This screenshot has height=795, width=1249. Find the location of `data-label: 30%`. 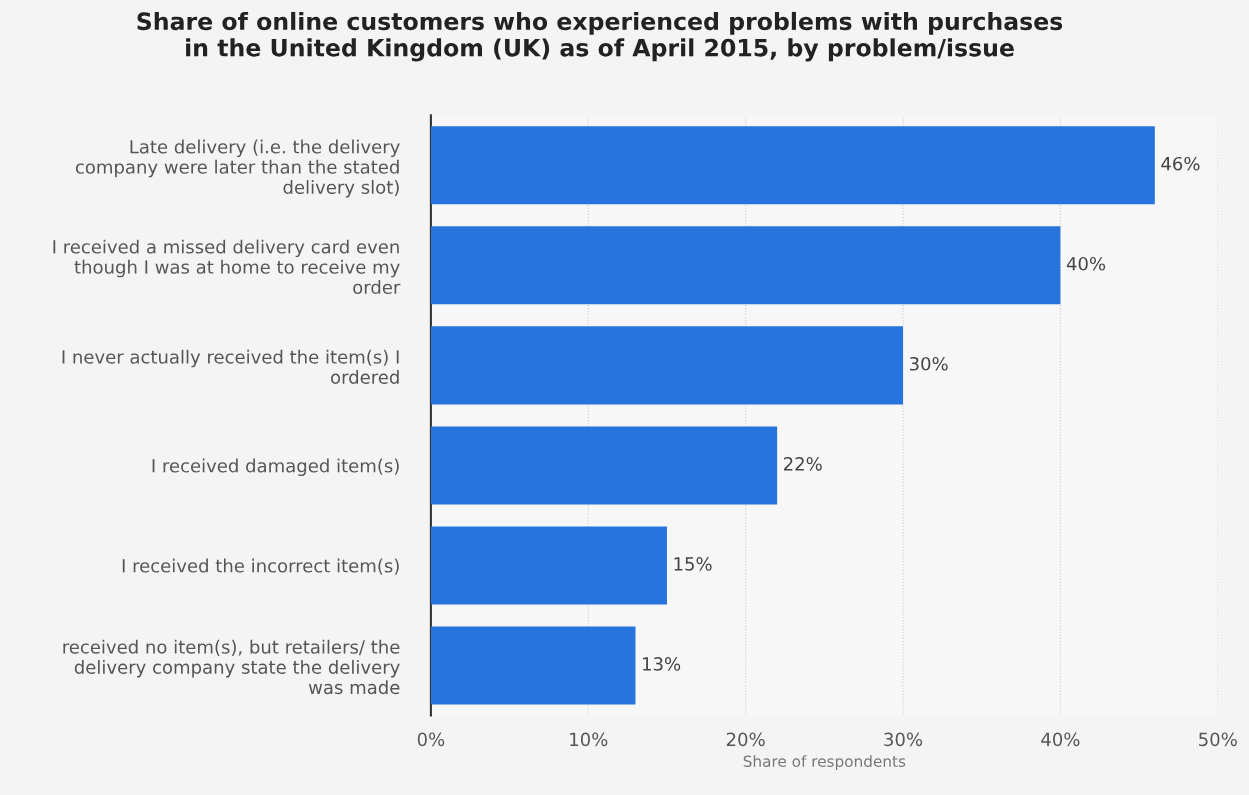

data-label: 30% is located at coordinates (928, 363).